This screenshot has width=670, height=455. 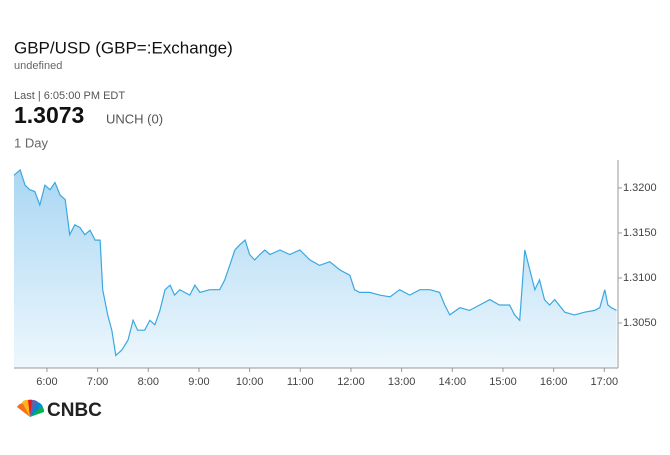 What do you see at coordinates (38, 66) in the screenshot?
I see `subtitle: undefined` at bounding box center [38, 66].